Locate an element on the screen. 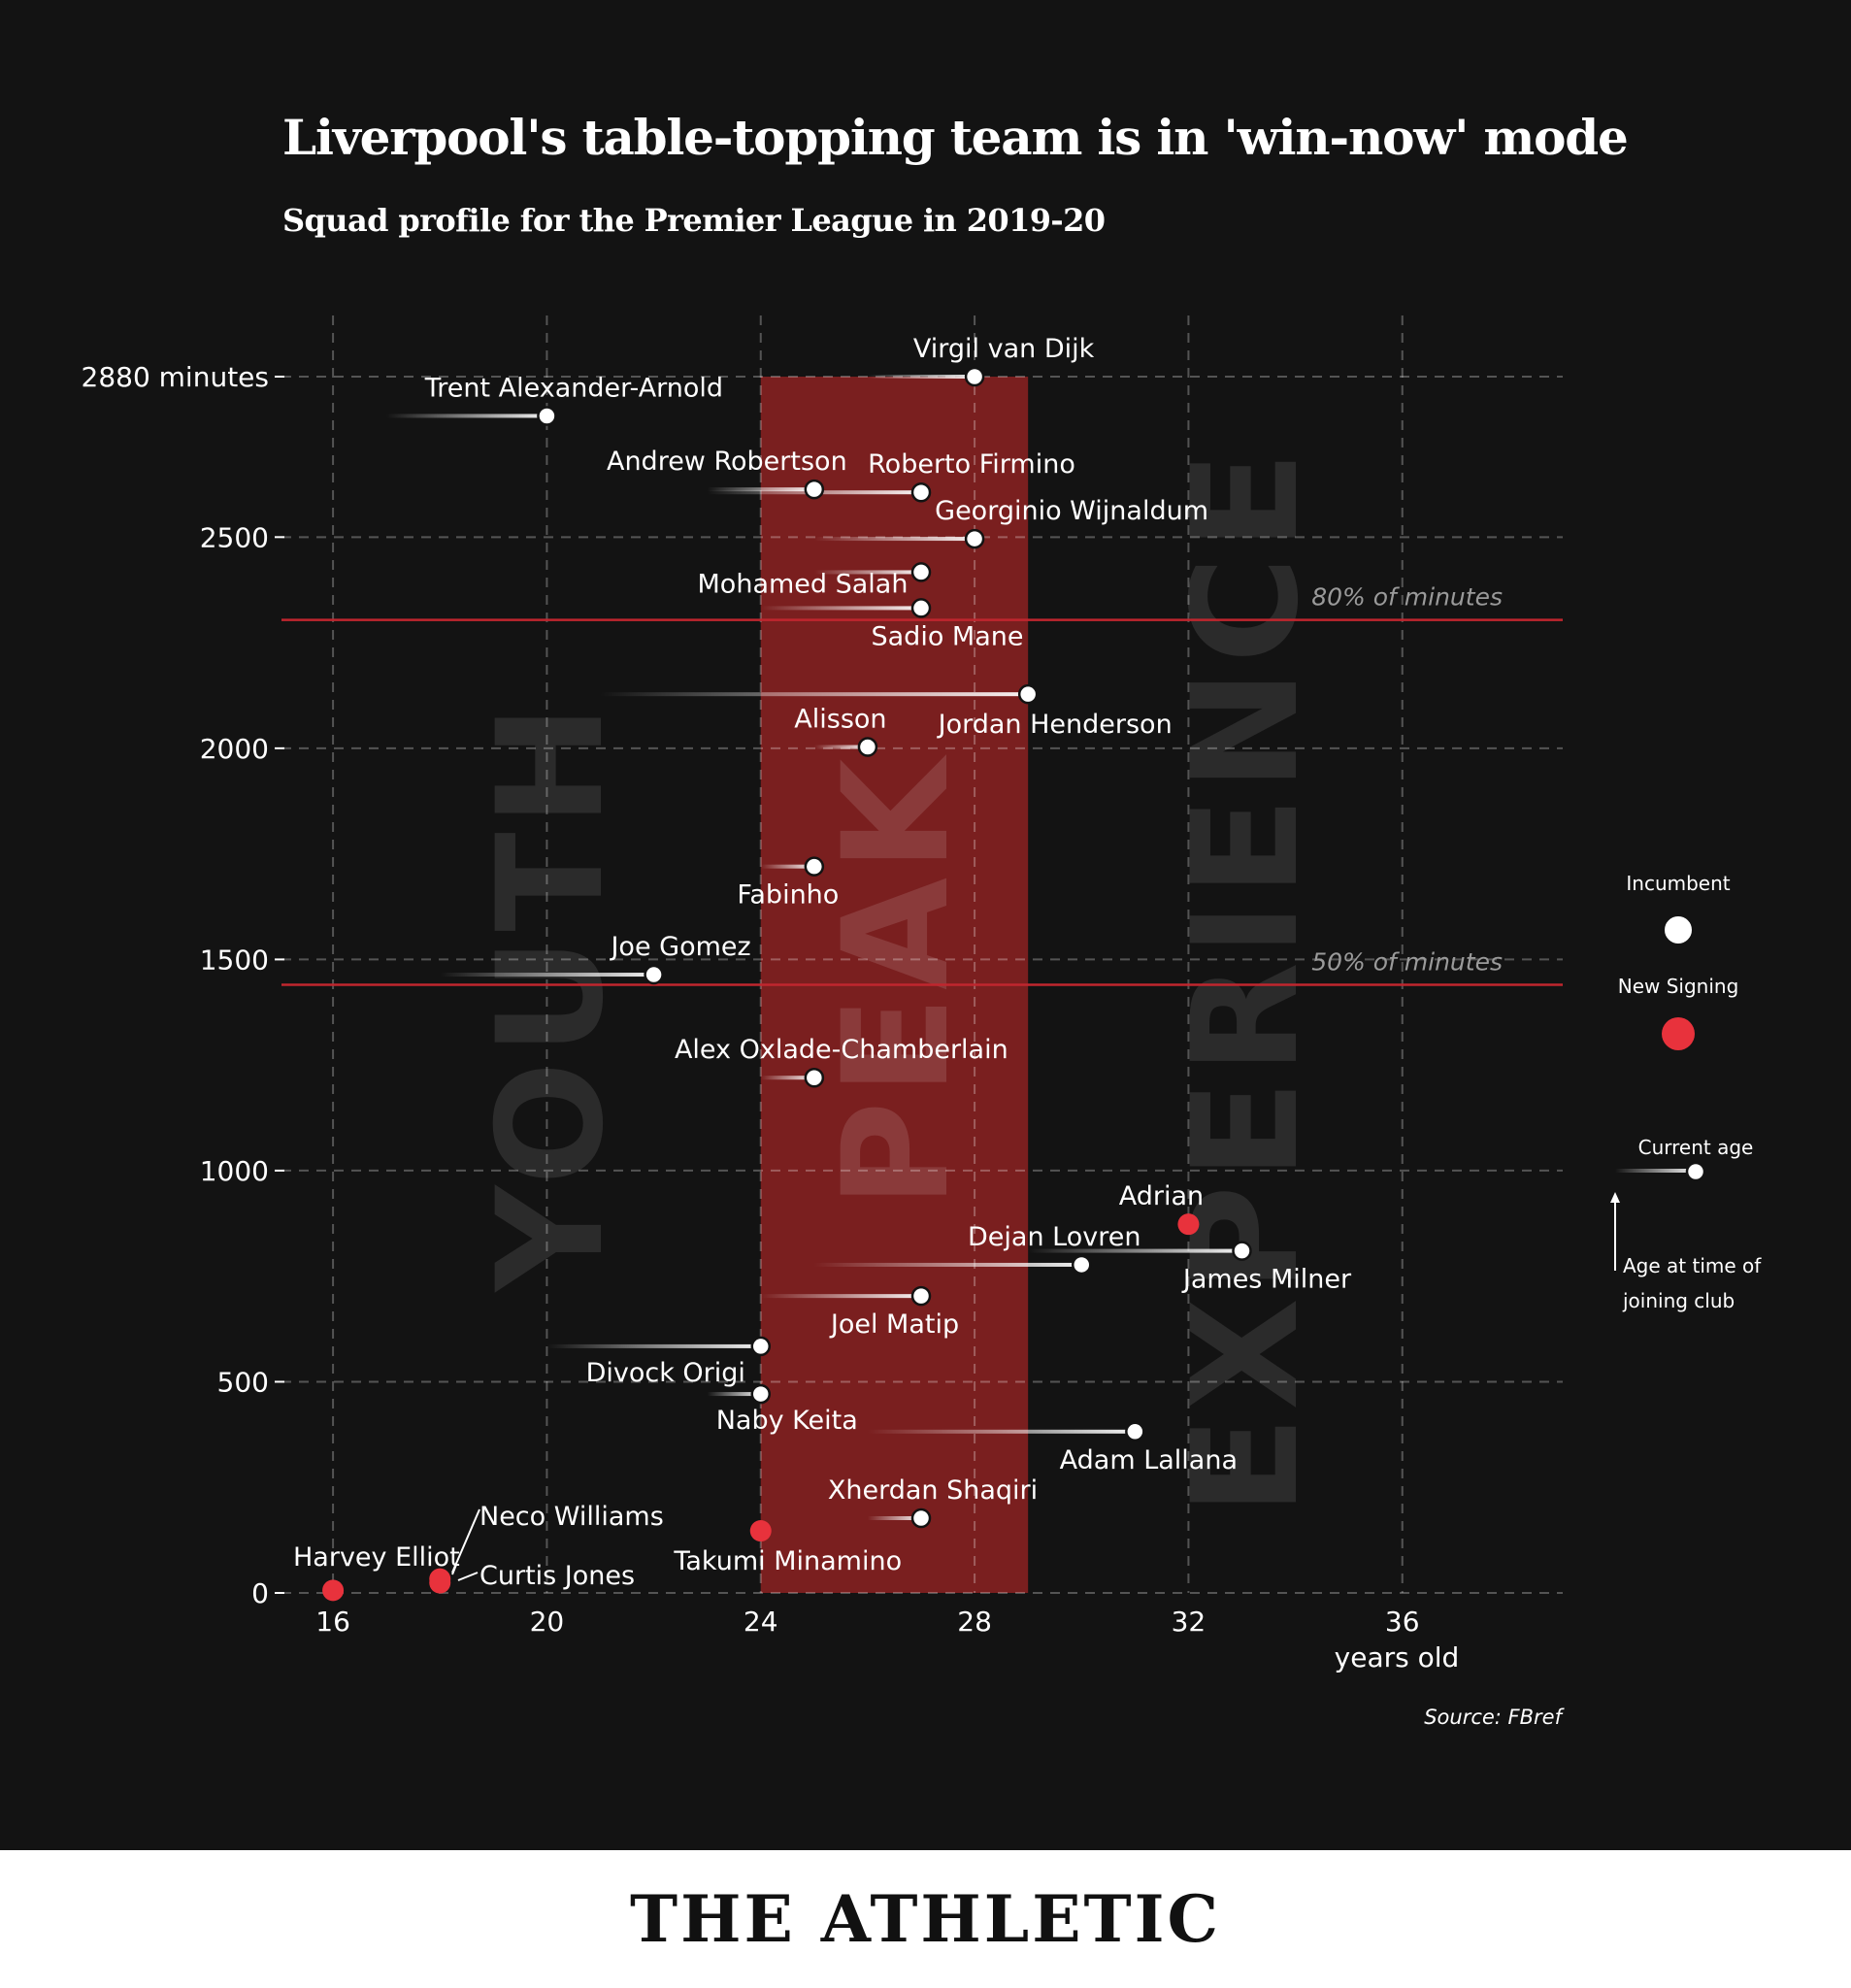 Image resolution: width=1851 pixels, height=1988 pixels. reference-line-label: 80% of minutes is located at coordinates (1407, 597).